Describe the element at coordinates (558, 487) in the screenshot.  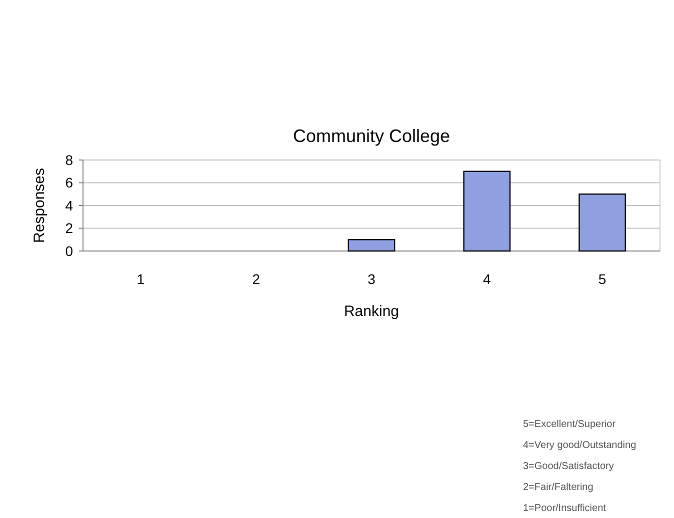
I see `text: 2=Fair/Faltering` at that location.